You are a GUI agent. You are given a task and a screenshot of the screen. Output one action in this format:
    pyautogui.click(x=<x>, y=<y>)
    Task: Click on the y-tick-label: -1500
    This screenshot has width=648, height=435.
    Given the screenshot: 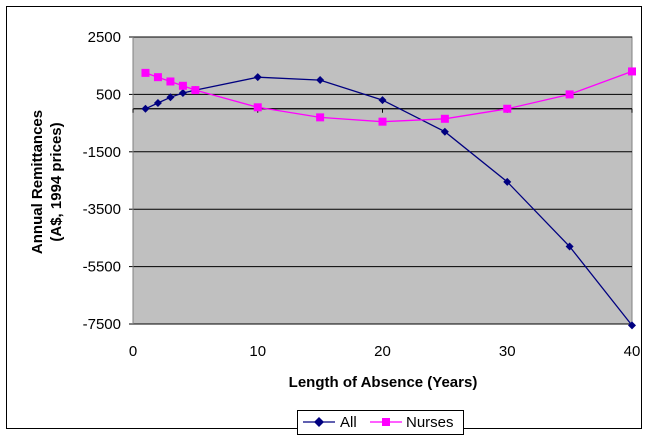 What is the action you would take?
    pyautogui.click(x=102, y=152)
    